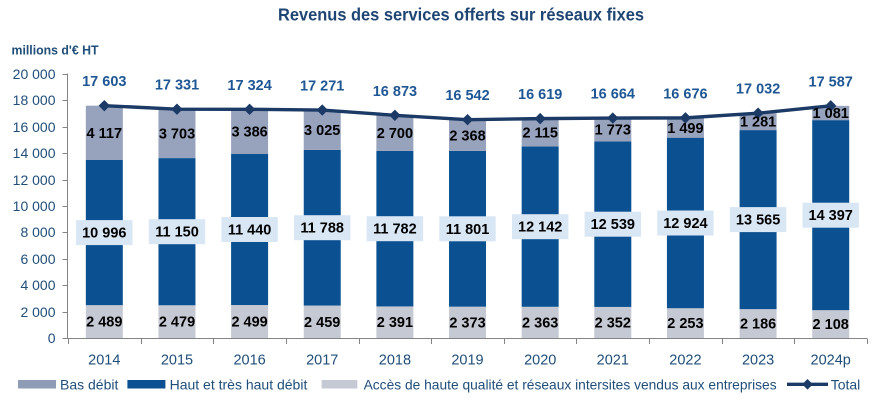  Describe the element at coordinates (395, 323) in the screenshot. I see `svg-text: 2 391` at that location.